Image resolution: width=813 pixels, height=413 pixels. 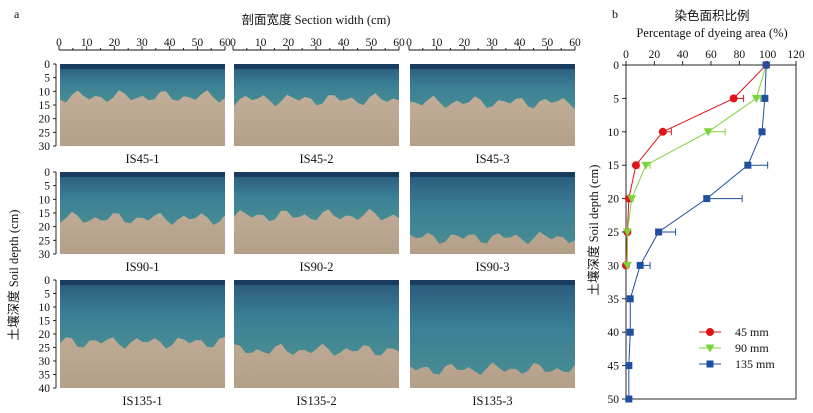 What do you see at coordinates (796, 55) in the screenshot?
I see `chart-x-tick-label: 120` at bounding box center [796, 55].